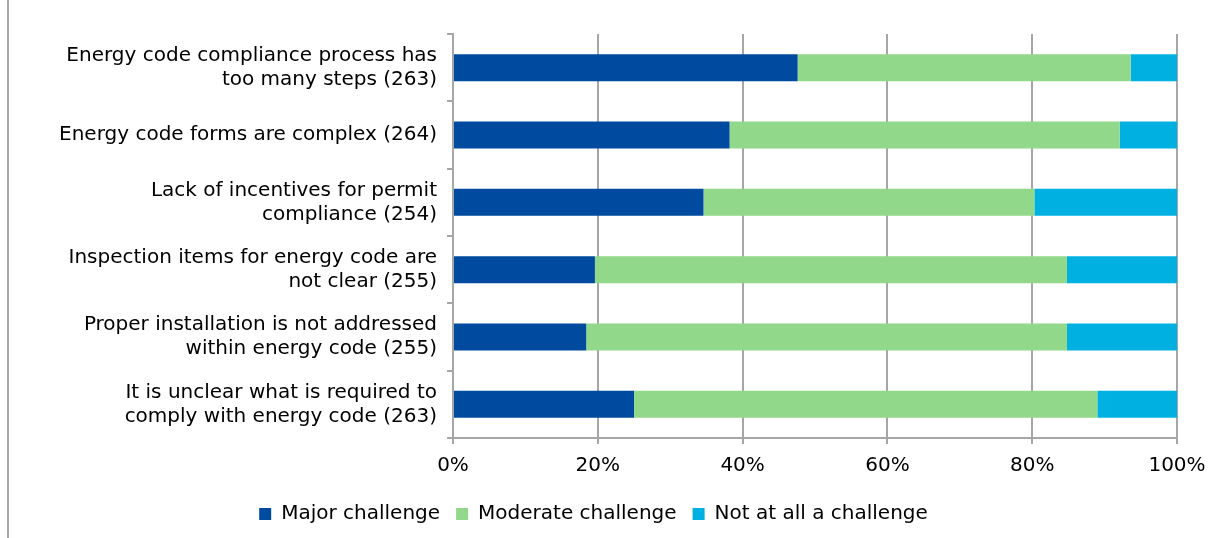 This screenshot has width=1224, height=538. Describe the element at coordinates (251, 65) in the screenshot. I see `y-tick-label: Energy code compliance process has too many steps (263)` at that location.